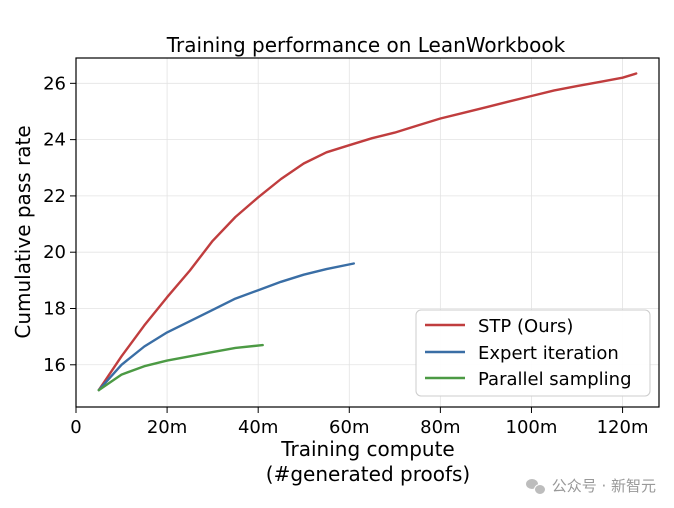 This screenshot has height=508, width=674. What do you see at coordinates (23, 231) in the screenshot?
I see `y-axis-label: Cumulative pass rate` at bounding box center [23, 231].